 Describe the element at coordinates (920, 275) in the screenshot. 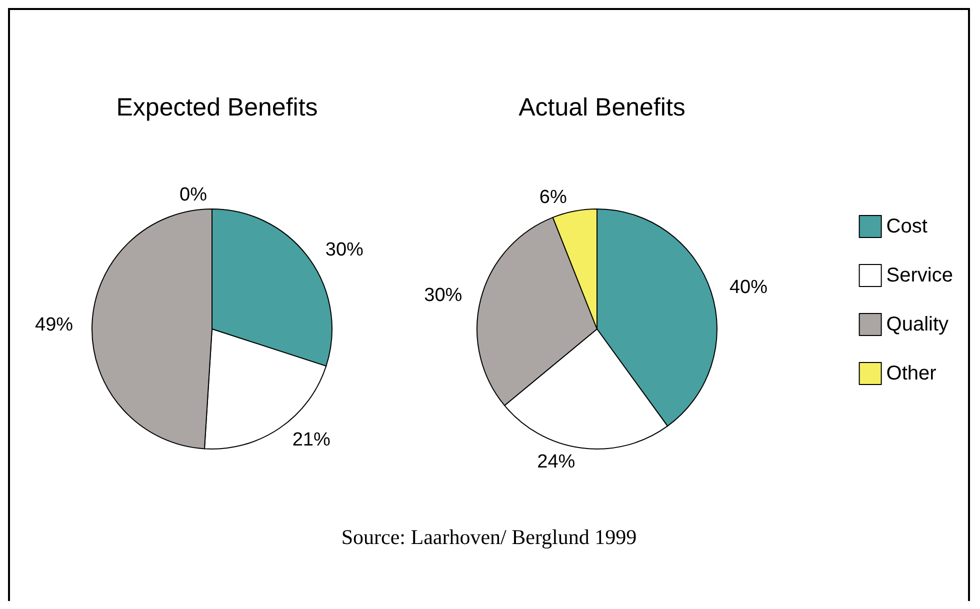

I see `legend-label: Service` at that location.